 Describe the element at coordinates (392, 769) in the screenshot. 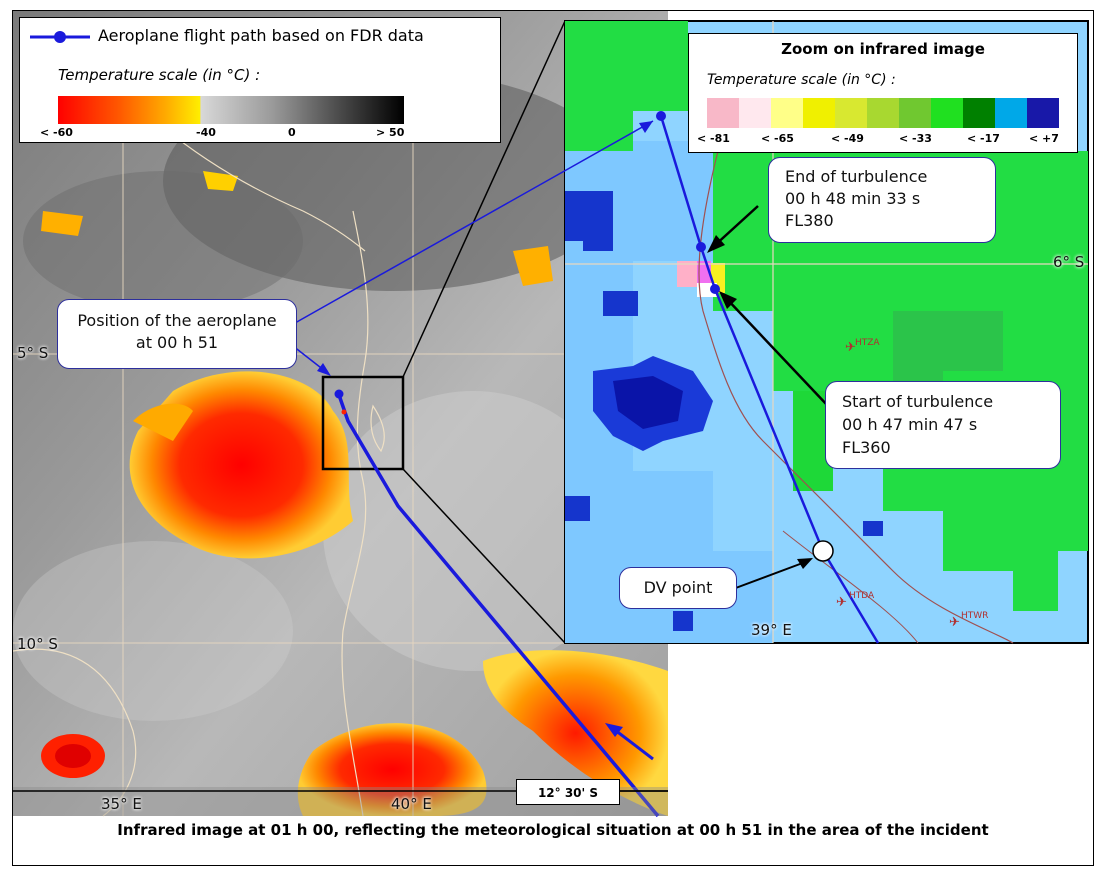

I see `storm-cell-south` at that location.